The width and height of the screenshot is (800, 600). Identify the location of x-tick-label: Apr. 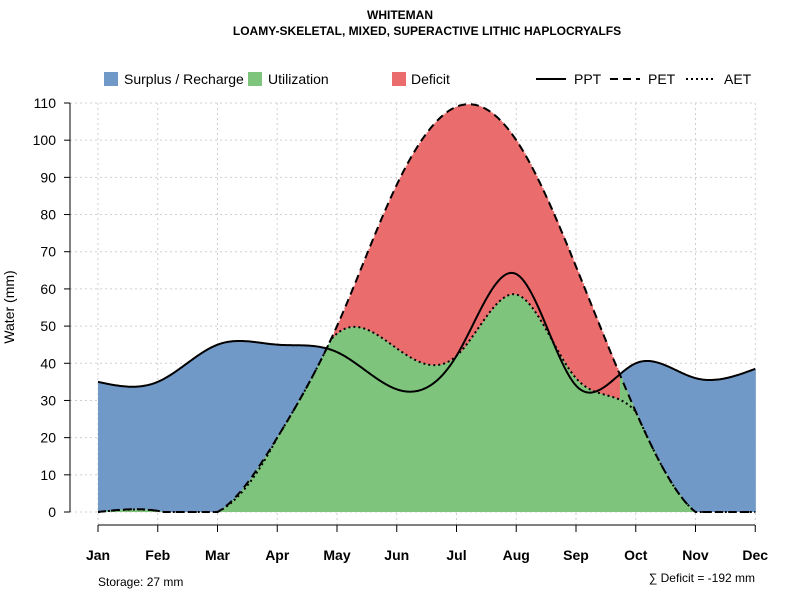
(277, 555).